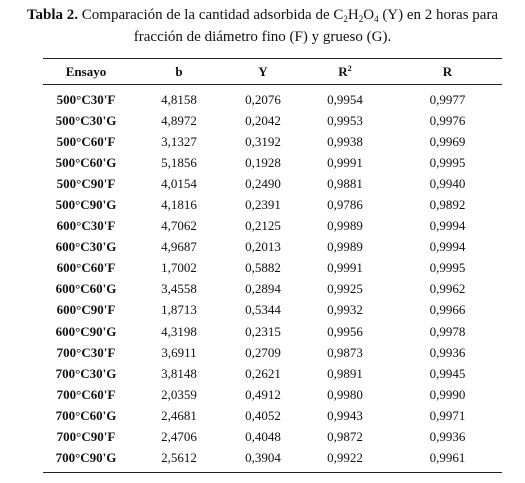  Describe the element at coordinates (376, 19) in the screenshot. I see `subscript: 4` at that location.